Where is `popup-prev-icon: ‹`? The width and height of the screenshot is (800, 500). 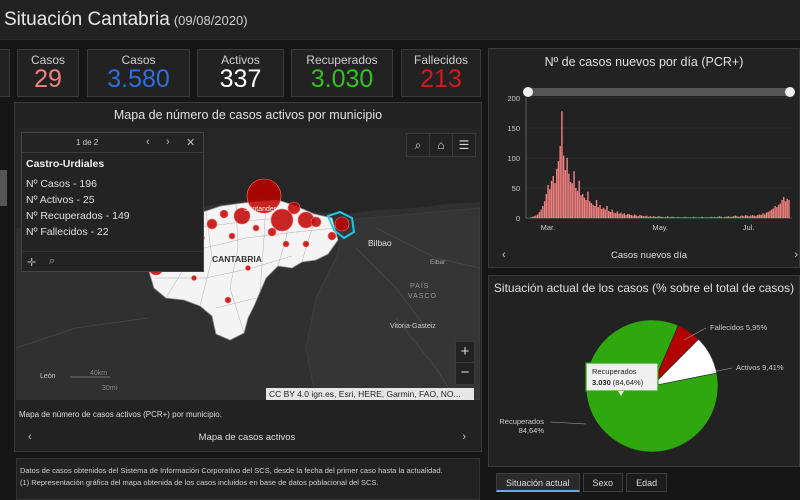
popup-prev-icon: ‹ is located at coordinates (148, 142).